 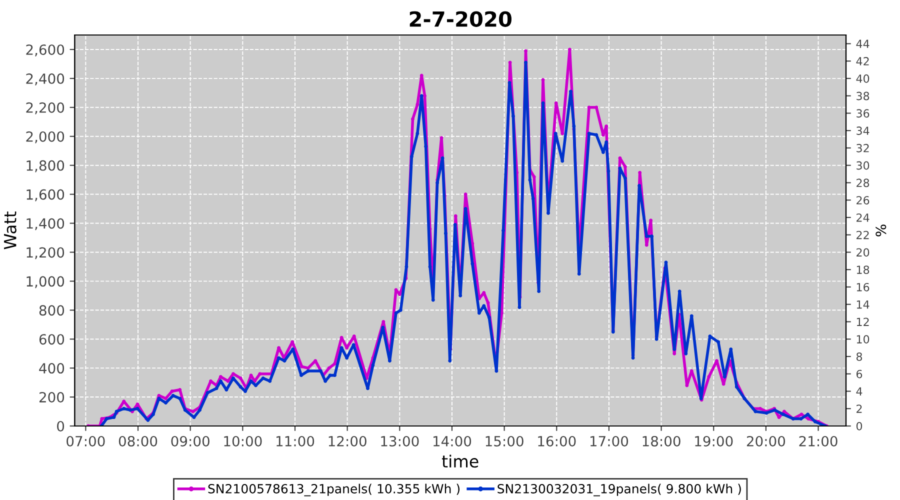 What do you see at coordinates (45, 166) in the screenshot?
I see `y-tick-label: 1,800` at bounding box center [45, 166].